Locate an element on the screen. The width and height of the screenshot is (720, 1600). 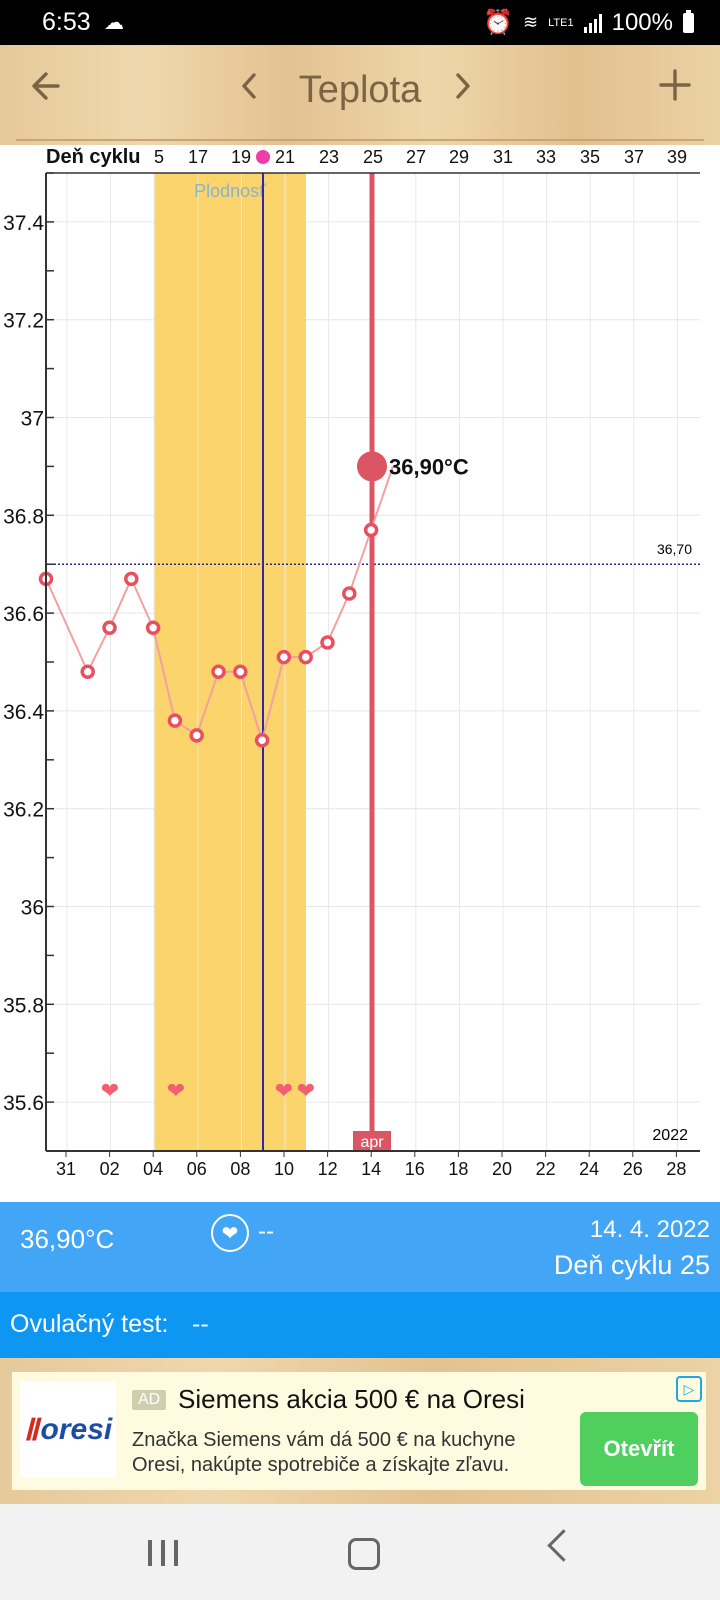
ad-choices-icon: ▷ is located at coordinates (689, 1389).